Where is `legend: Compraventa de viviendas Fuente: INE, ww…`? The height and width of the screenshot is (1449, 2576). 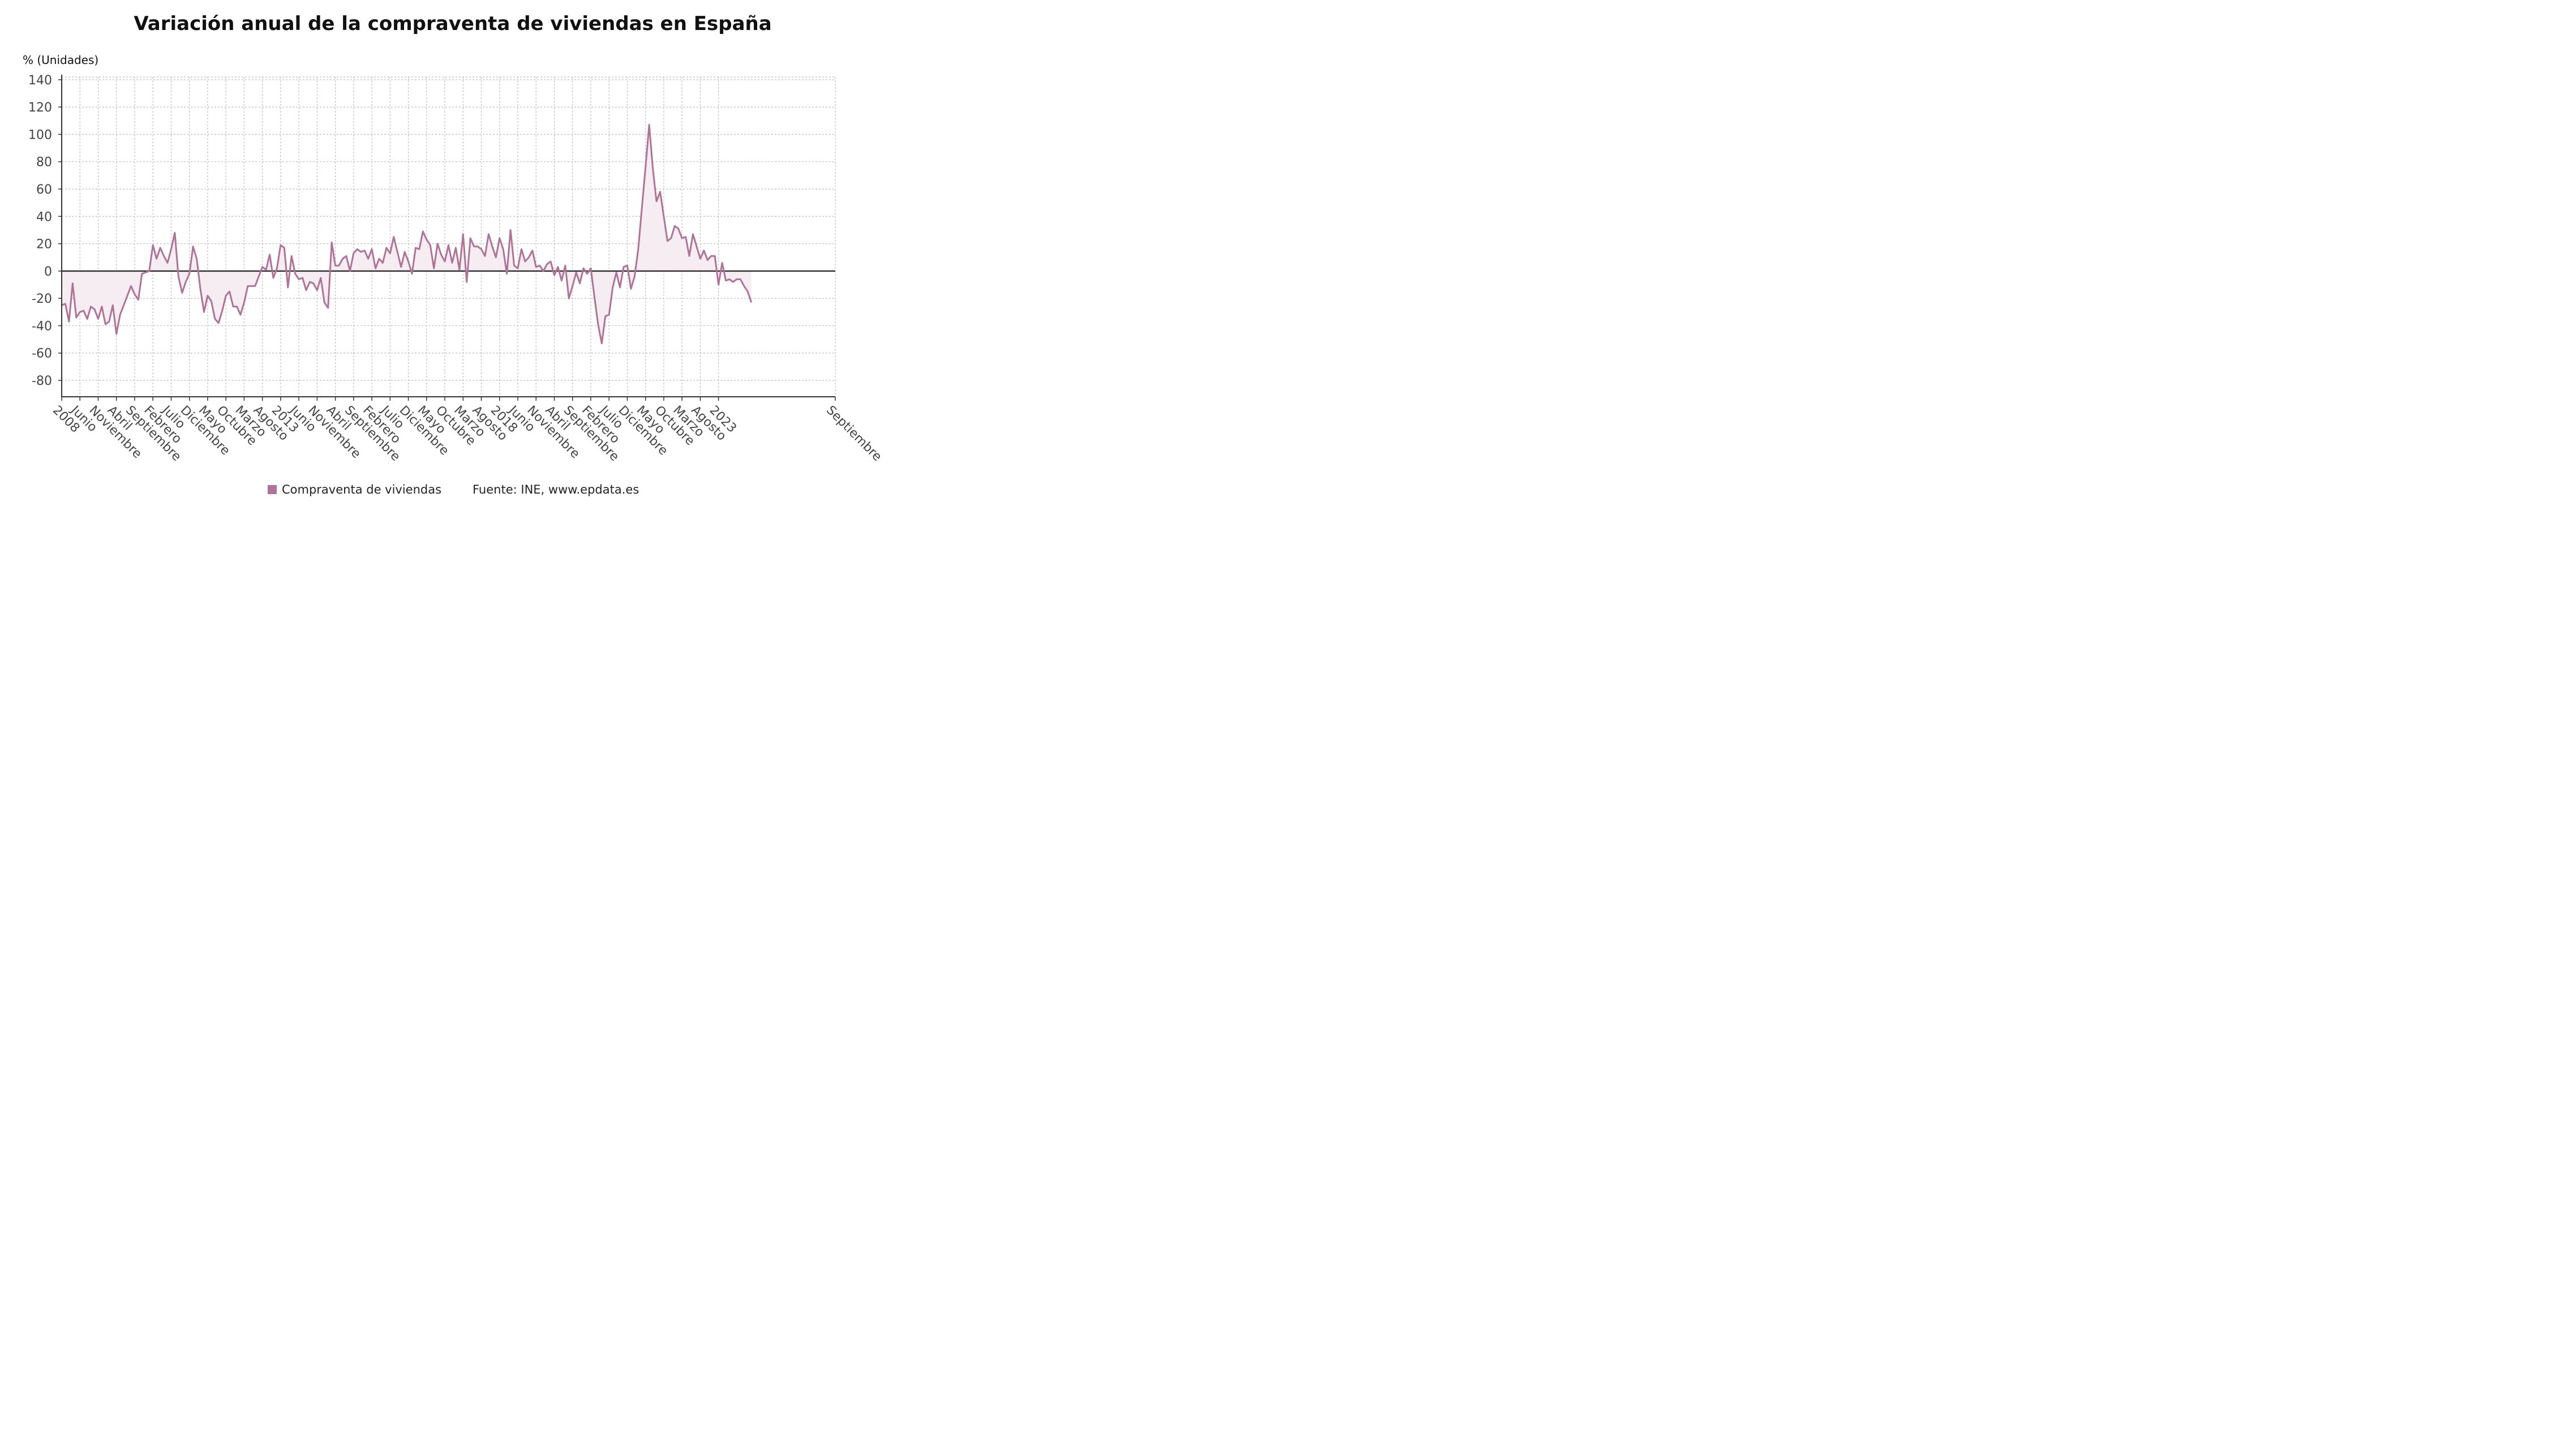 legend: Compraventa de viviendas Fuente: INE, ww… is located at coordinates (453, 489).